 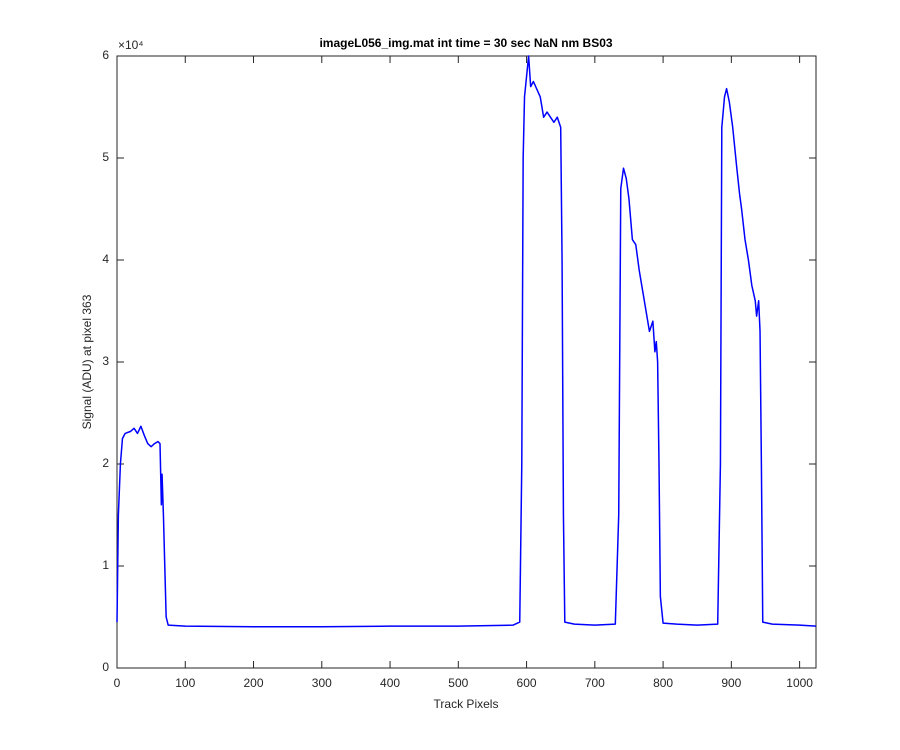 What do you see at coordinates (105, 565) in the screenshot?
I see `y-tick-label: 1` at bounding box center [105, 565].